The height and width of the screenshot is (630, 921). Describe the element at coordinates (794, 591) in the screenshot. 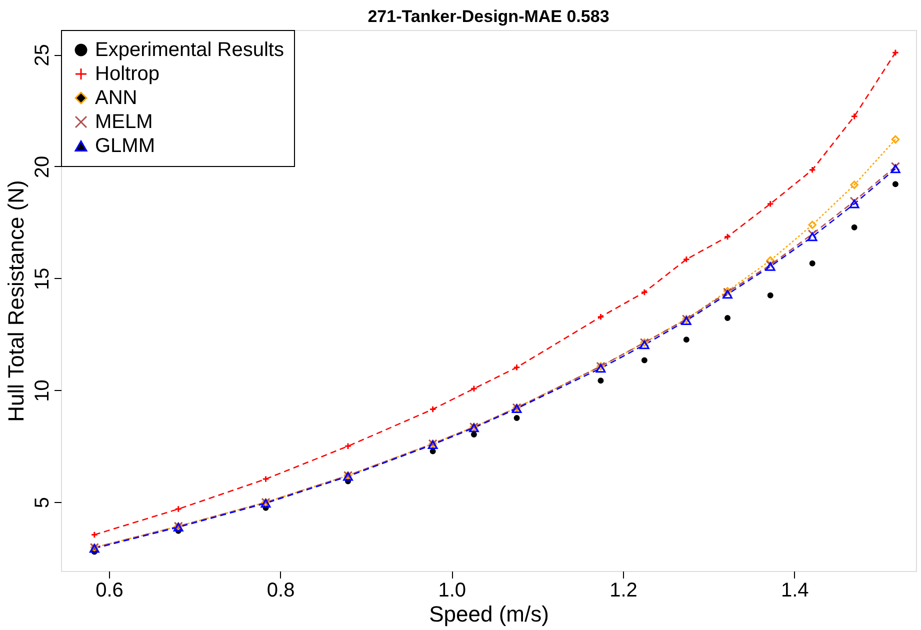

I see `x-tick-label: 1.4` at that location.